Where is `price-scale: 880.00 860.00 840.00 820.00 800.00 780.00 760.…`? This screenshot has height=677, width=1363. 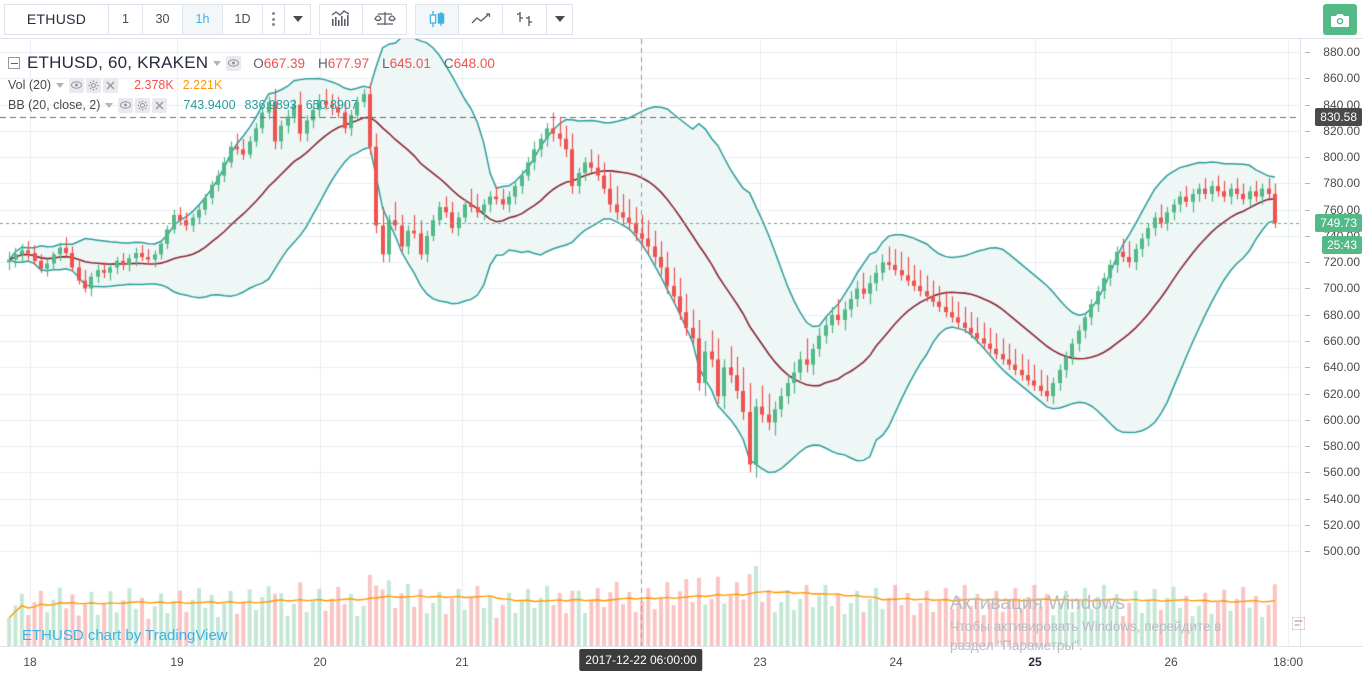
price-scale: 880.00 860.00 840.00 820.00 800.00 780.00 760.… is located at coordinates (1331, 342).